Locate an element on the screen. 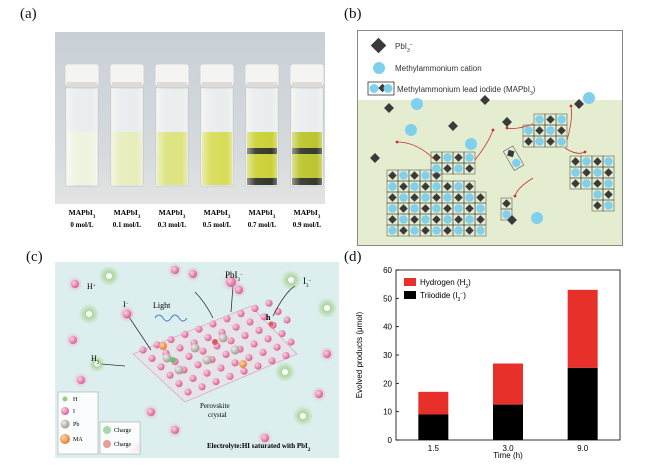  lattice-lead is located at coordinates (179, 370).